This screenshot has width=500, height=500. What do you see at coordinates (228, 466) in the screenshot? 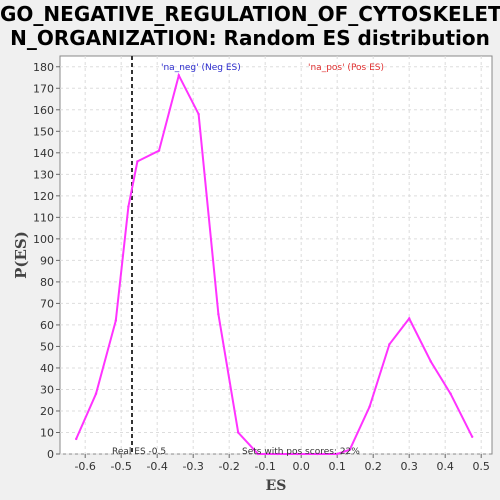
I see `x-tick-label: -0.2` at bounding box center [228, 466].